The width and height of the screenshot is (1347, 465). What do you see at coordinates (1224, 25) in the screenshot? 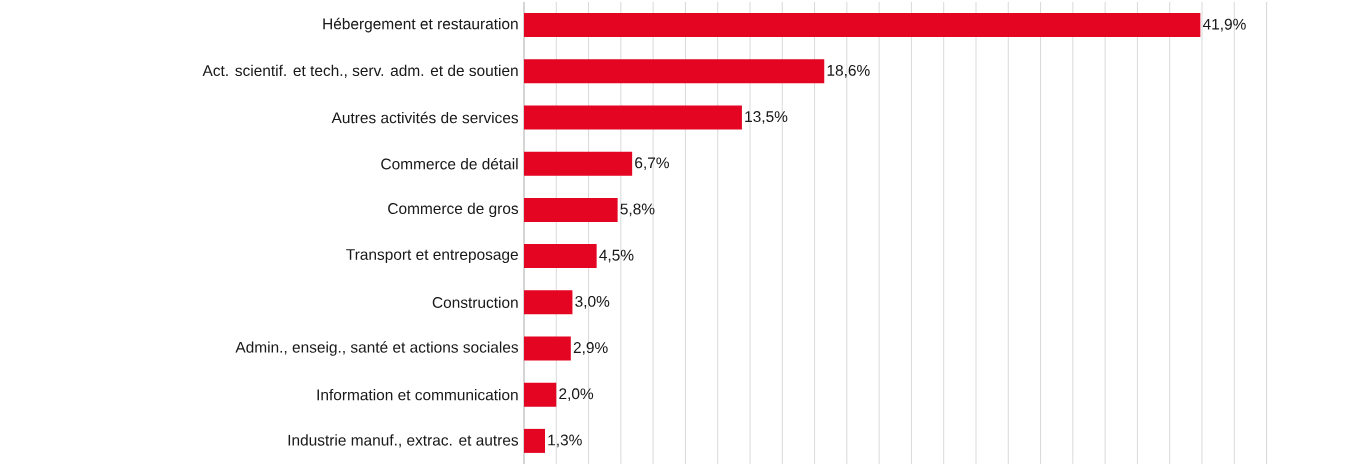
I see `data-label: 41,9%` at bounding box center [1224, 25].